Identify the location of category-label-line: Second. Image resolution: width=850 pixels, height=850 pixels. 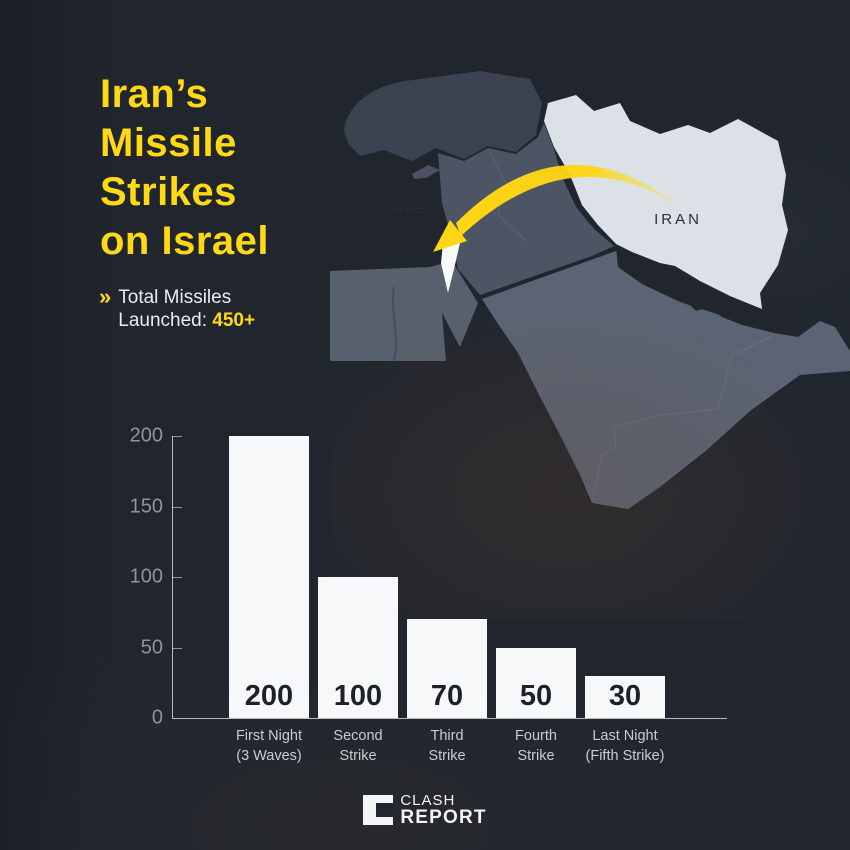
(358, 736).